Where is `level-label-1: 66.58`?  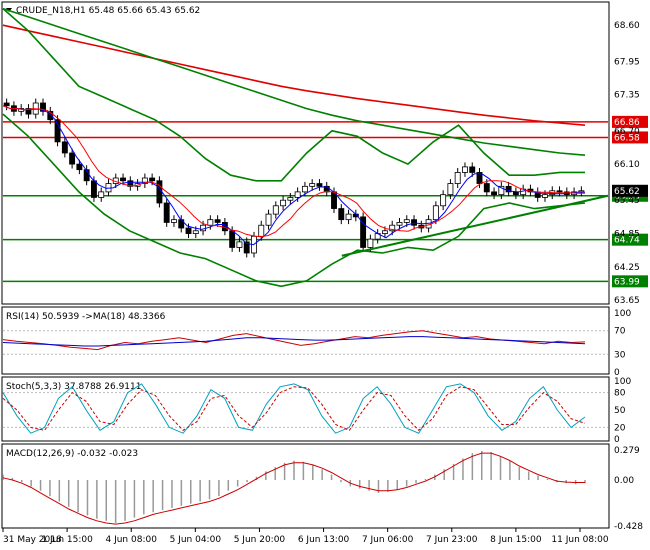
level-label-1: 66.58 is located at coordinates (627, 138).